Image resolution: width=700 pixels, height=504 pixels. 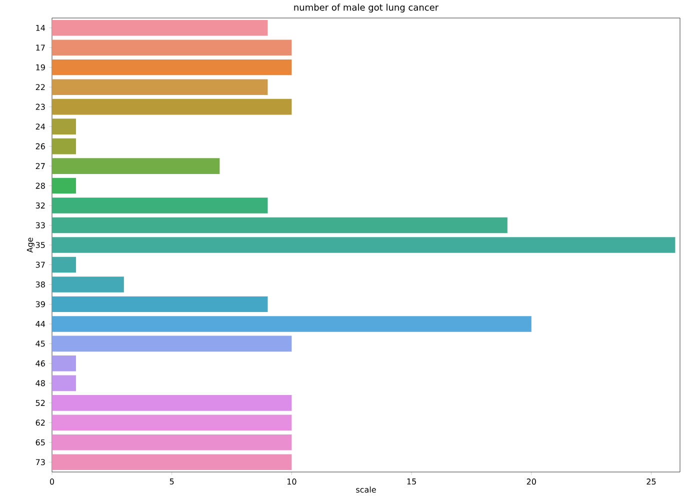 I want to click on y-tick-label: 27, so click(x=40, y=166).